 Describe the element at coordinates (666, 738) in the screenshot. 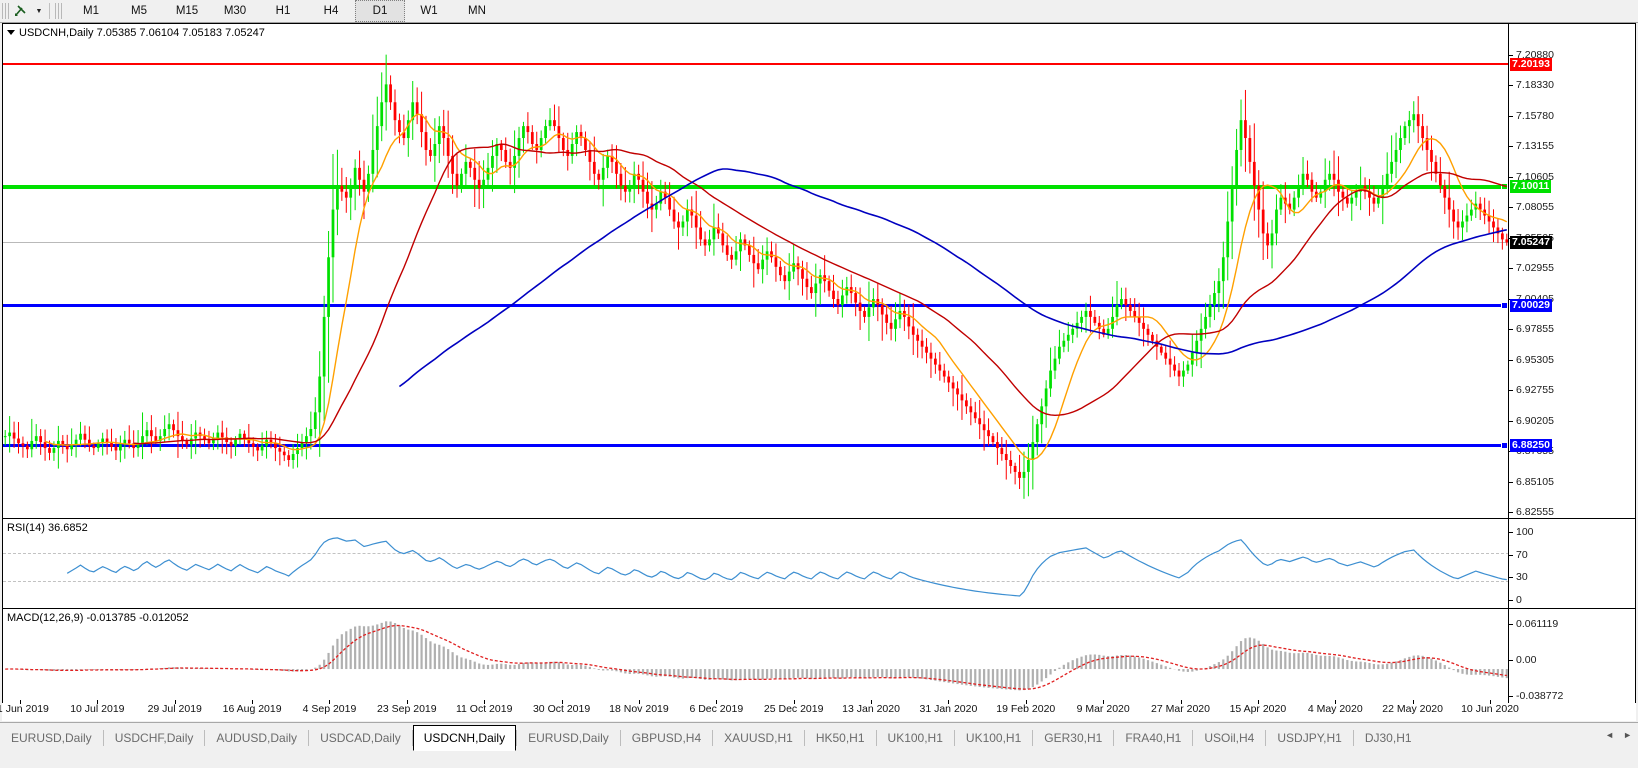

I see `chart-tab-gbpusd-h4: GBPUSD,H4` at that location.